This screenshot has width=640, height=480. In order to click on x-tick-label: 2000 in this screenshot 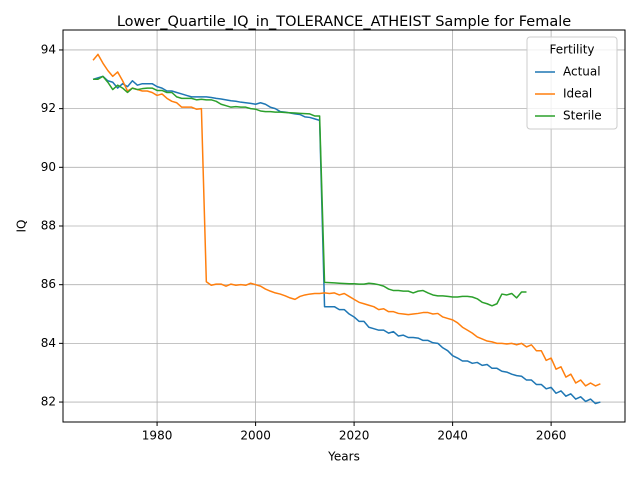, I will do `click(255, 436)`.